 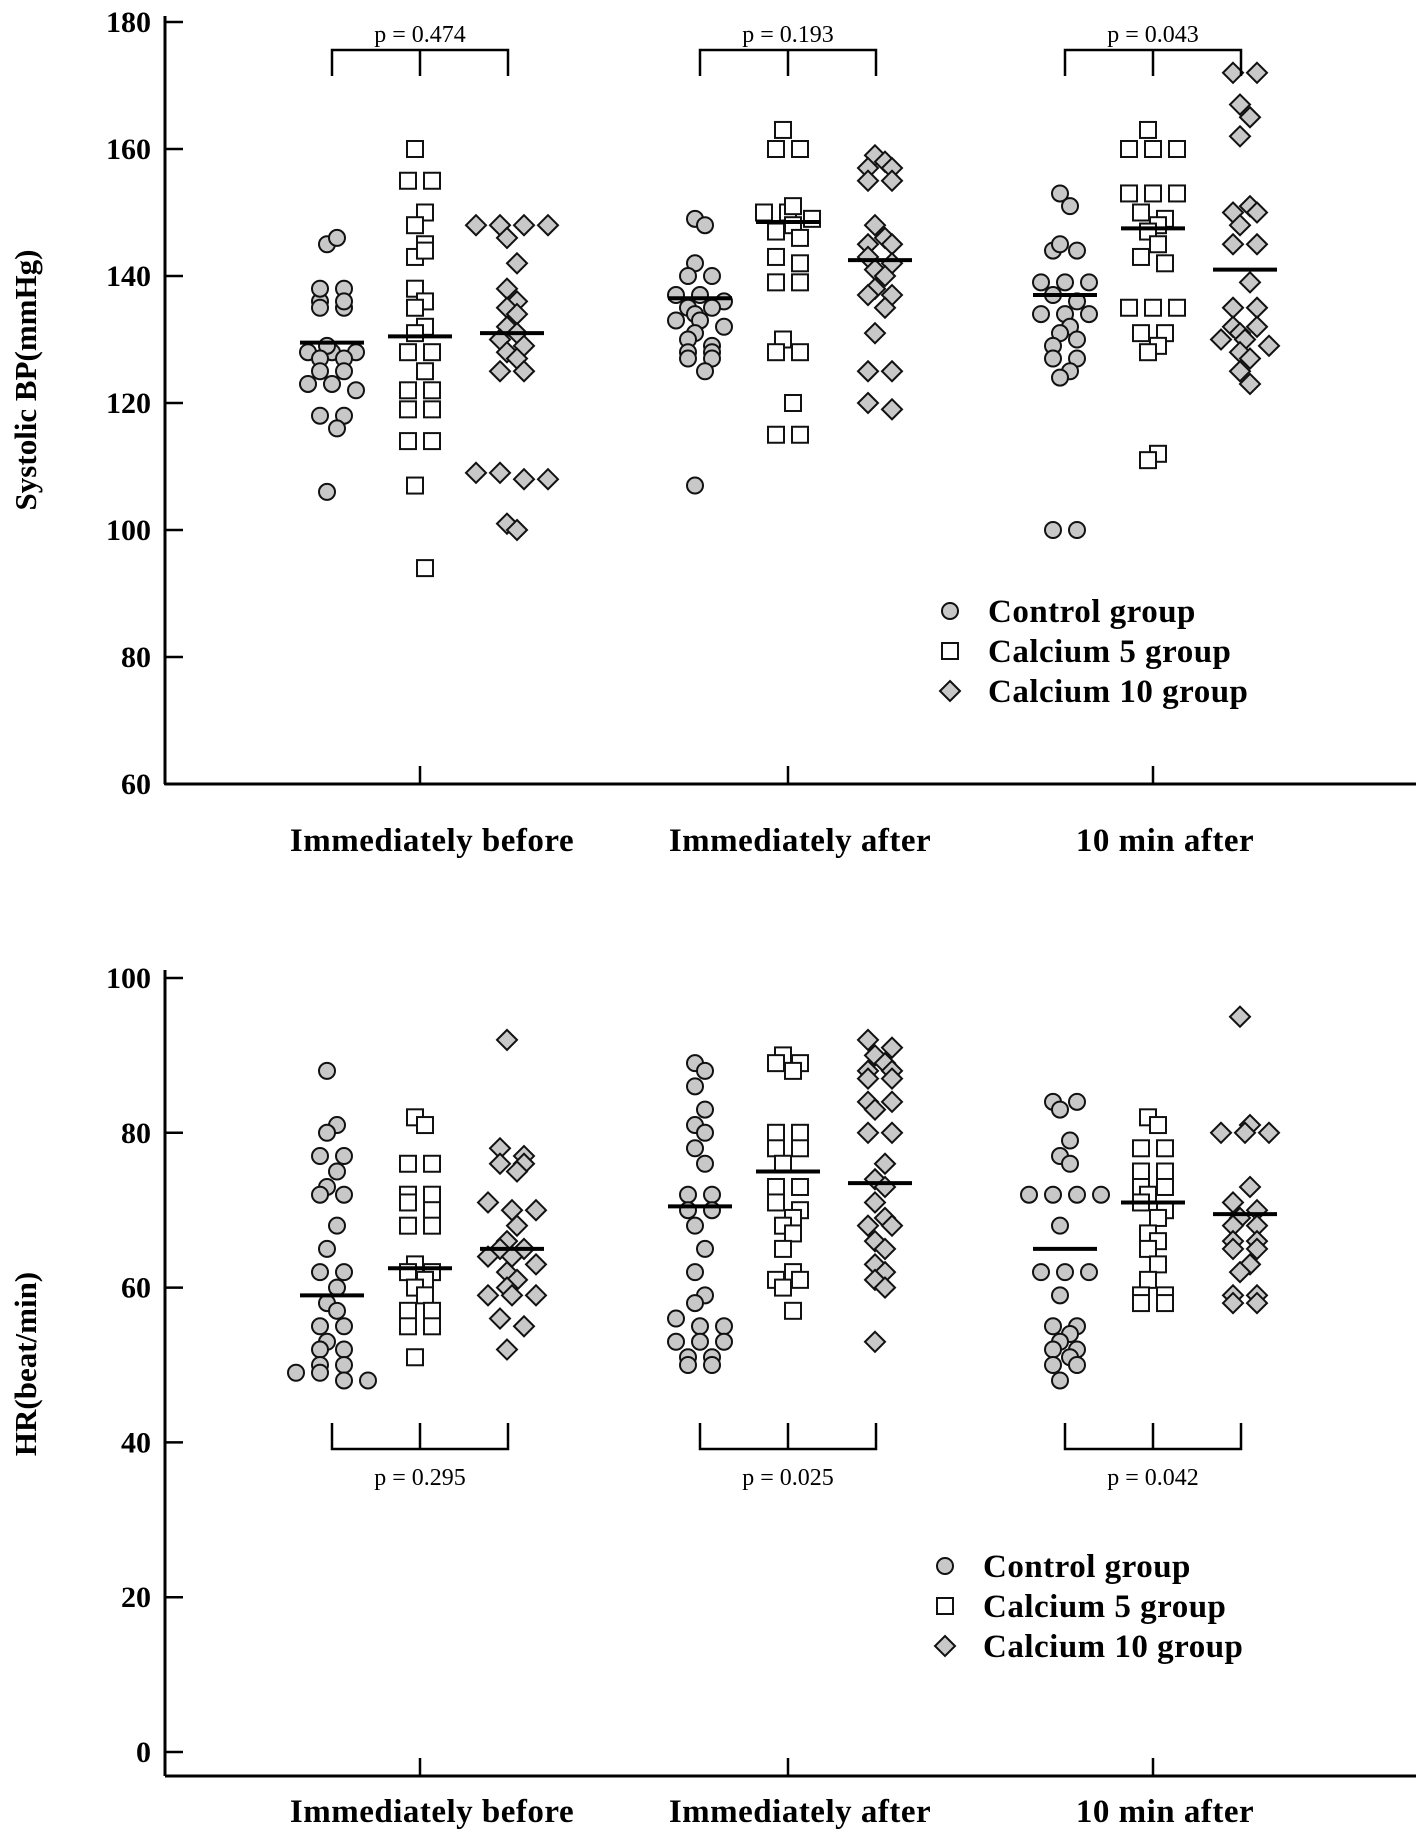 What do you see at coordinates (128, 403) in the screenshot?
I see `y-tick-label: 120` at bounding box center [128, 403].